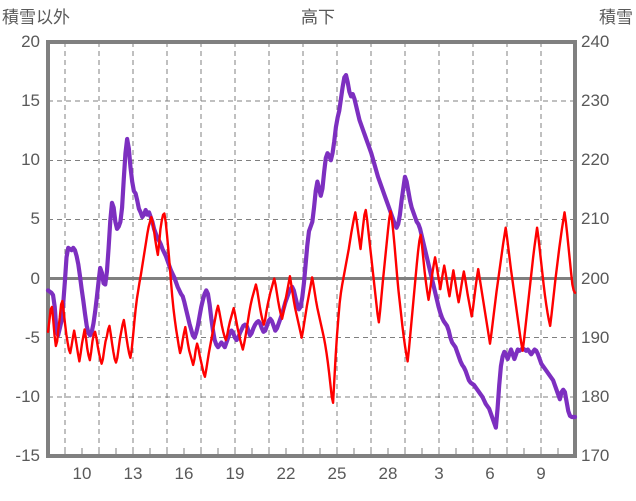 Image resolution: width=636 pixels, height=501 pixels. What do you see at coordinates (30, 41) in the screenshot?
I see `left-axis-tick-label: 20` at bounding box center [30, 41].